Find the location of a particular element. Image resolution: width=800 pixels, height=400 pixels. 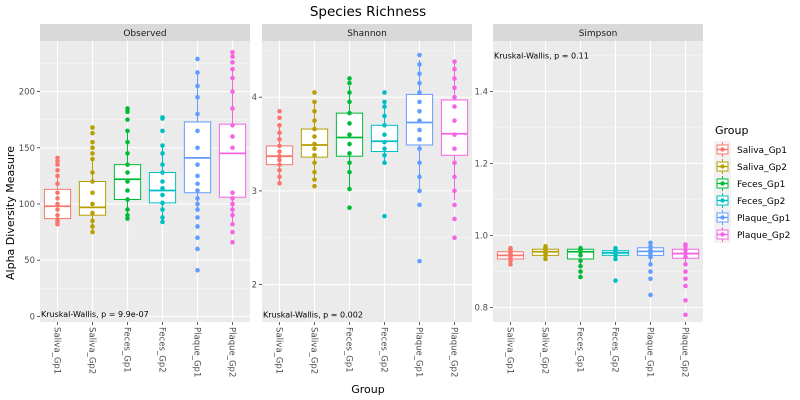

box-saliva-gp2 is located at coordinates (545, 253).